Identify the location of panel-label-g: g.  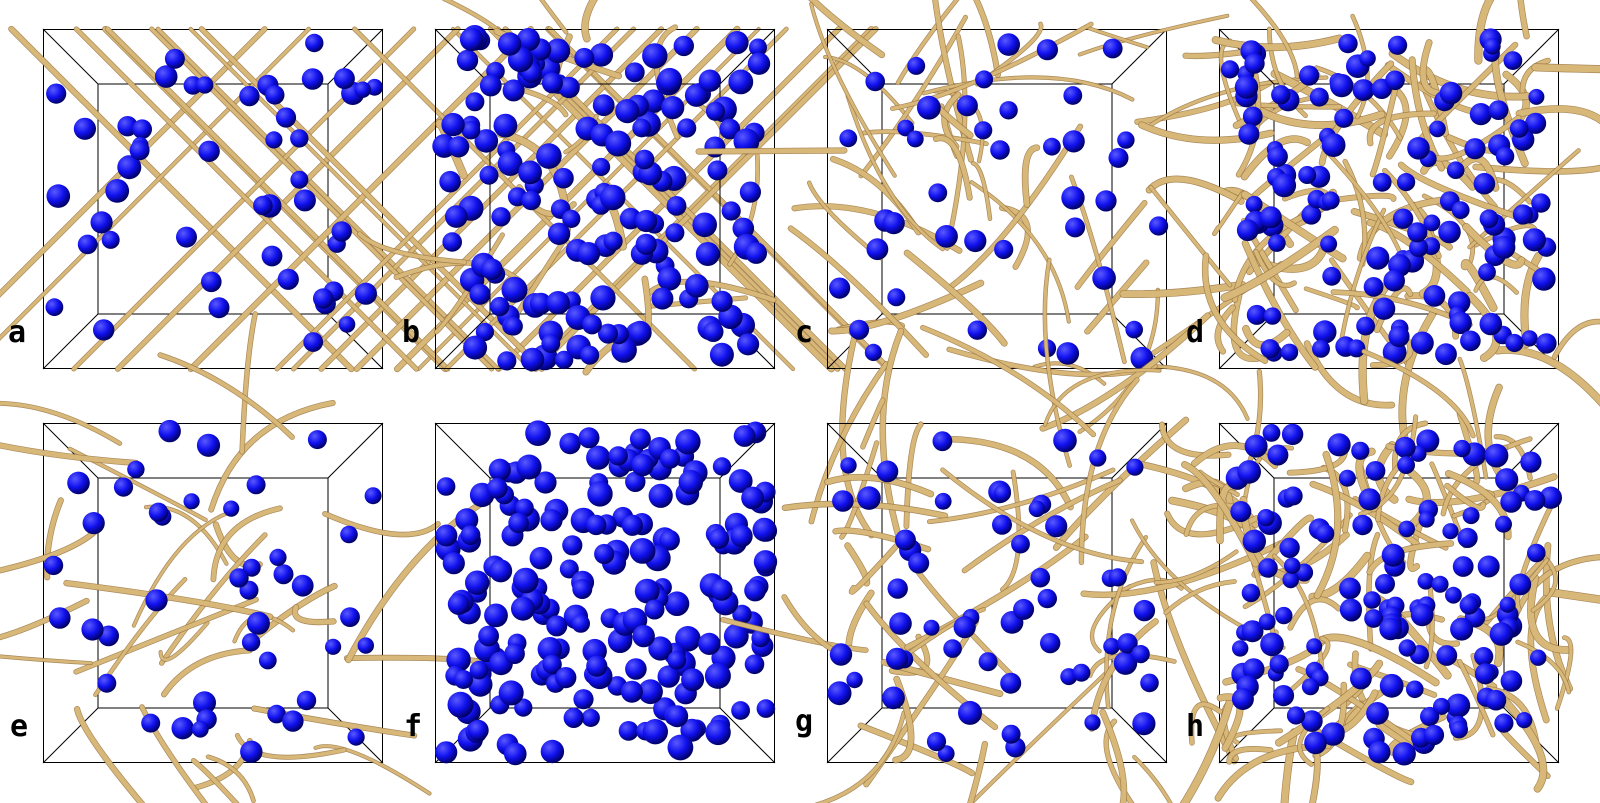
(804, 721).